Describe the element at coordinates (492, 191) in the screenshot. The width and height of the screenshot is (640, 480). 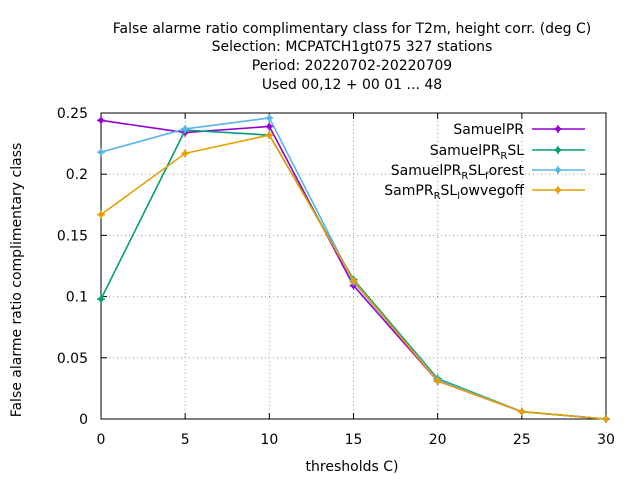
I see `legend-label-part: owvegoff` at that location.